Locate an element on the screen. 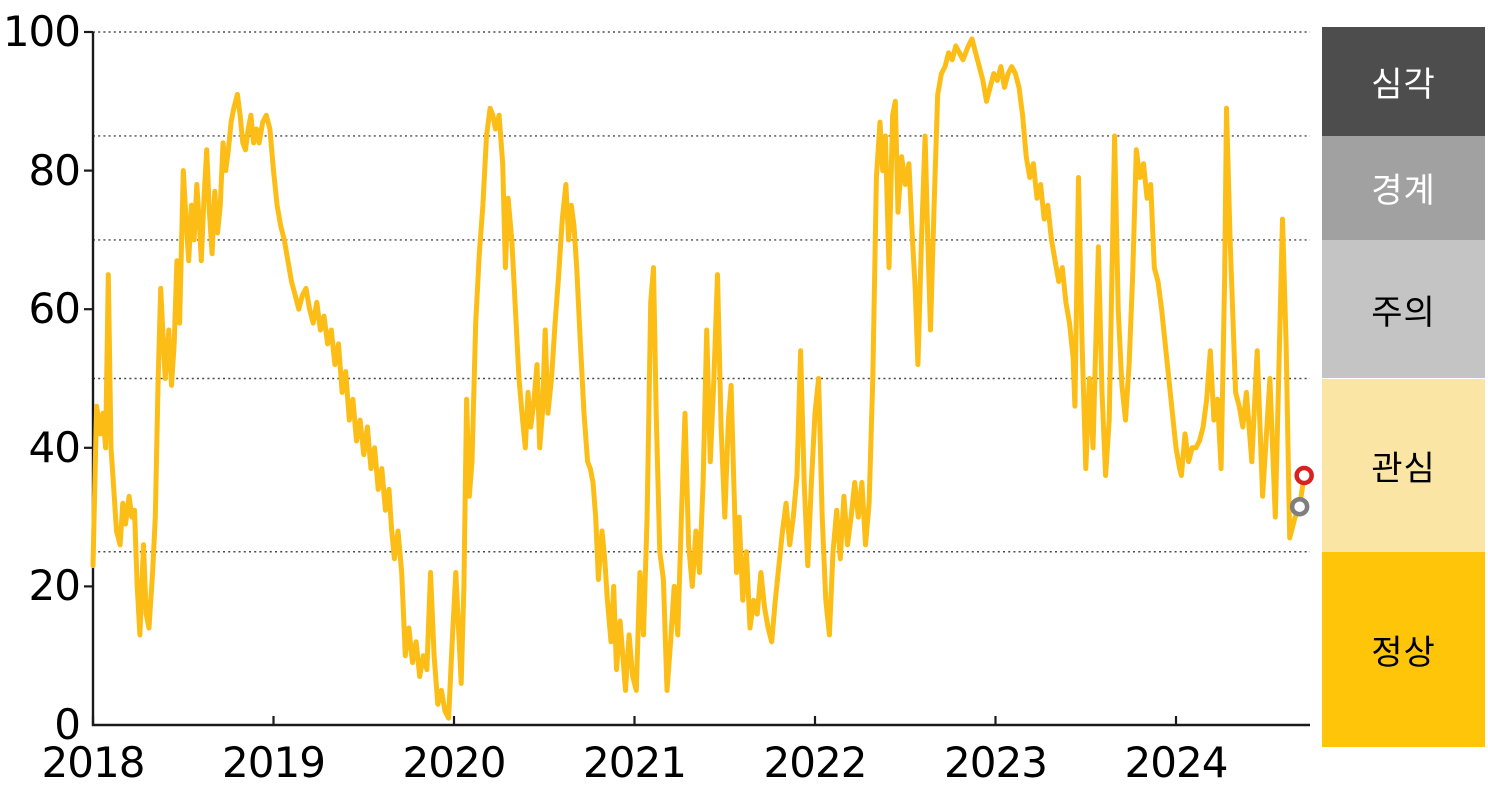 The height and width of the screenshot is (794, 1488). x-tick-label-2021: 2021 is located at coordinates (635, 762).